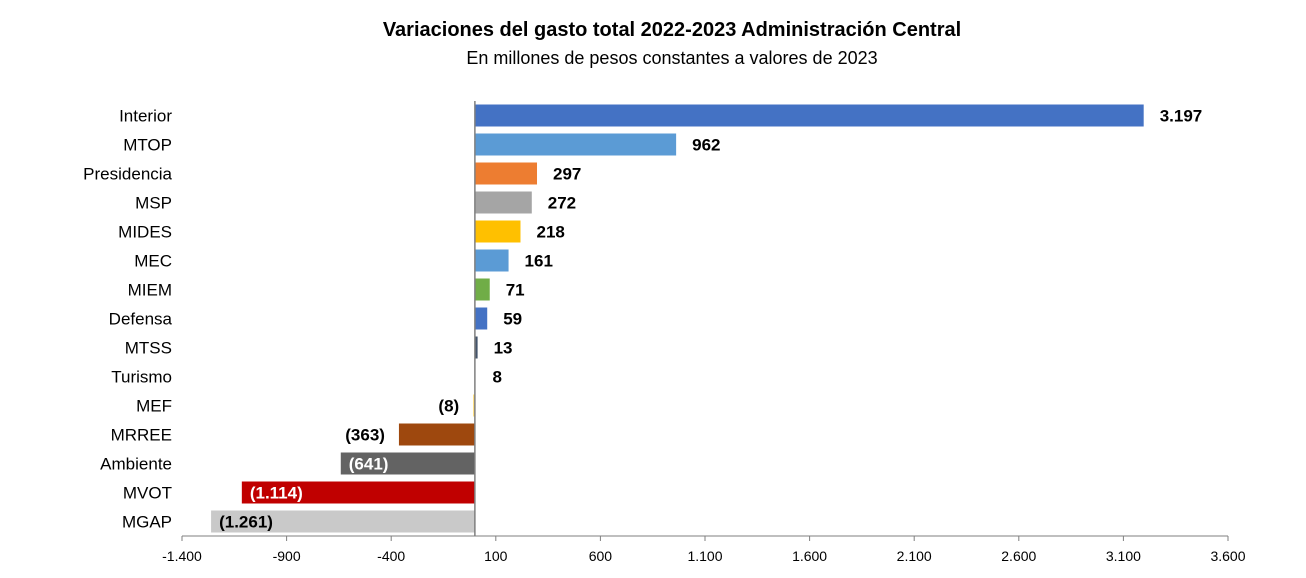 The image size is (1306, 578). I want to click on value-label: 272, so click(562, 203).